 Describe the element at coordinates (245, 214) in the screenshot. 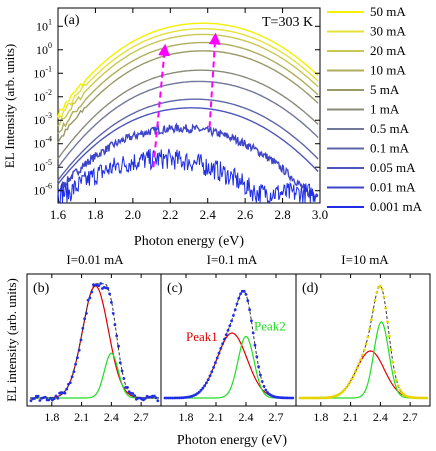

I see `x-tick-label-a: 2.6` at that location.